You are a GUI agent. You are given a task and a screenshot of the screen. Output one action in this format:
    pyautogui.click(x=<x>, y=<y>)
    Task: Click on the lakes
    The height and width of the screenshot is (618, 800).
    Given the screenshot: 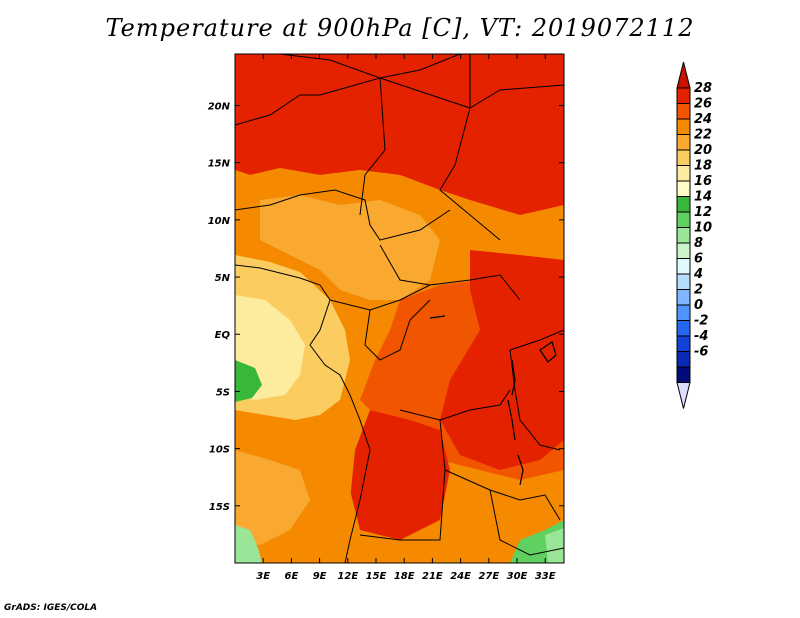 What is the action you would take?
    pyautogui.click(x=493, y=400)
    